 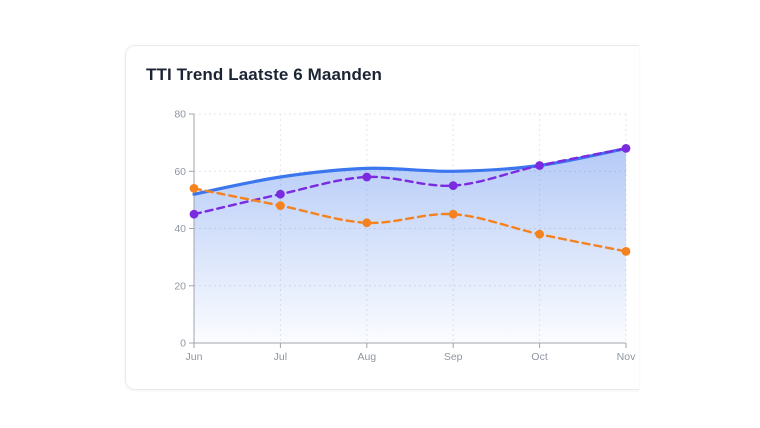 What do you see at coordinates (183, 344) in the screenshot?
I see `y-tick-label: 0` at bounding box center [183, 344].